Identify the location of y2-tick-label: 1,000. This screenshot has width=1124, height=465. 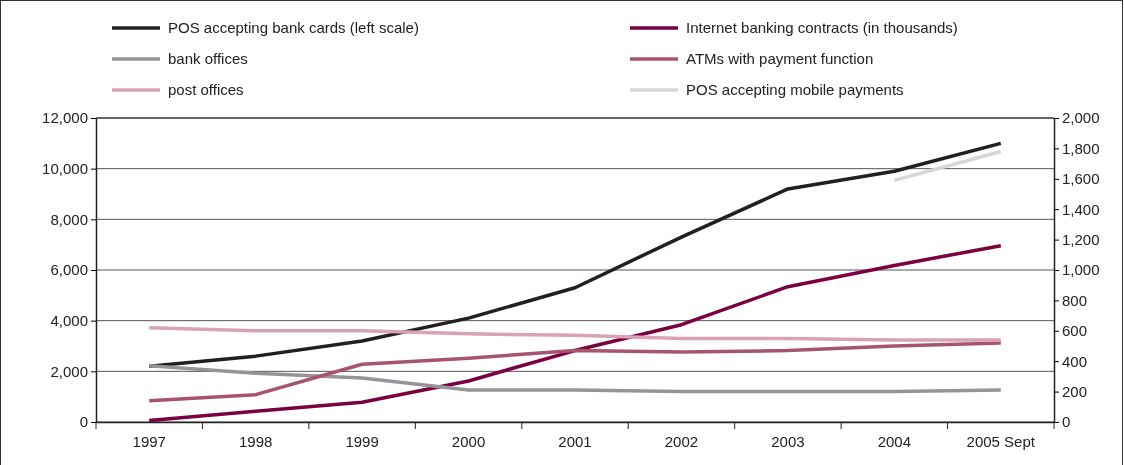
(1081, 270).